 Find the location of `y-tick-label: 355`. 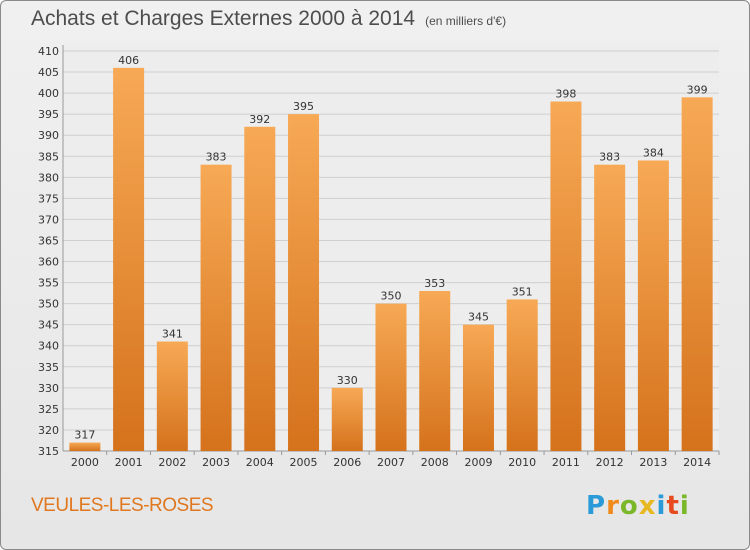

y-tick-label: 355 is located at coordinates (48, 283).